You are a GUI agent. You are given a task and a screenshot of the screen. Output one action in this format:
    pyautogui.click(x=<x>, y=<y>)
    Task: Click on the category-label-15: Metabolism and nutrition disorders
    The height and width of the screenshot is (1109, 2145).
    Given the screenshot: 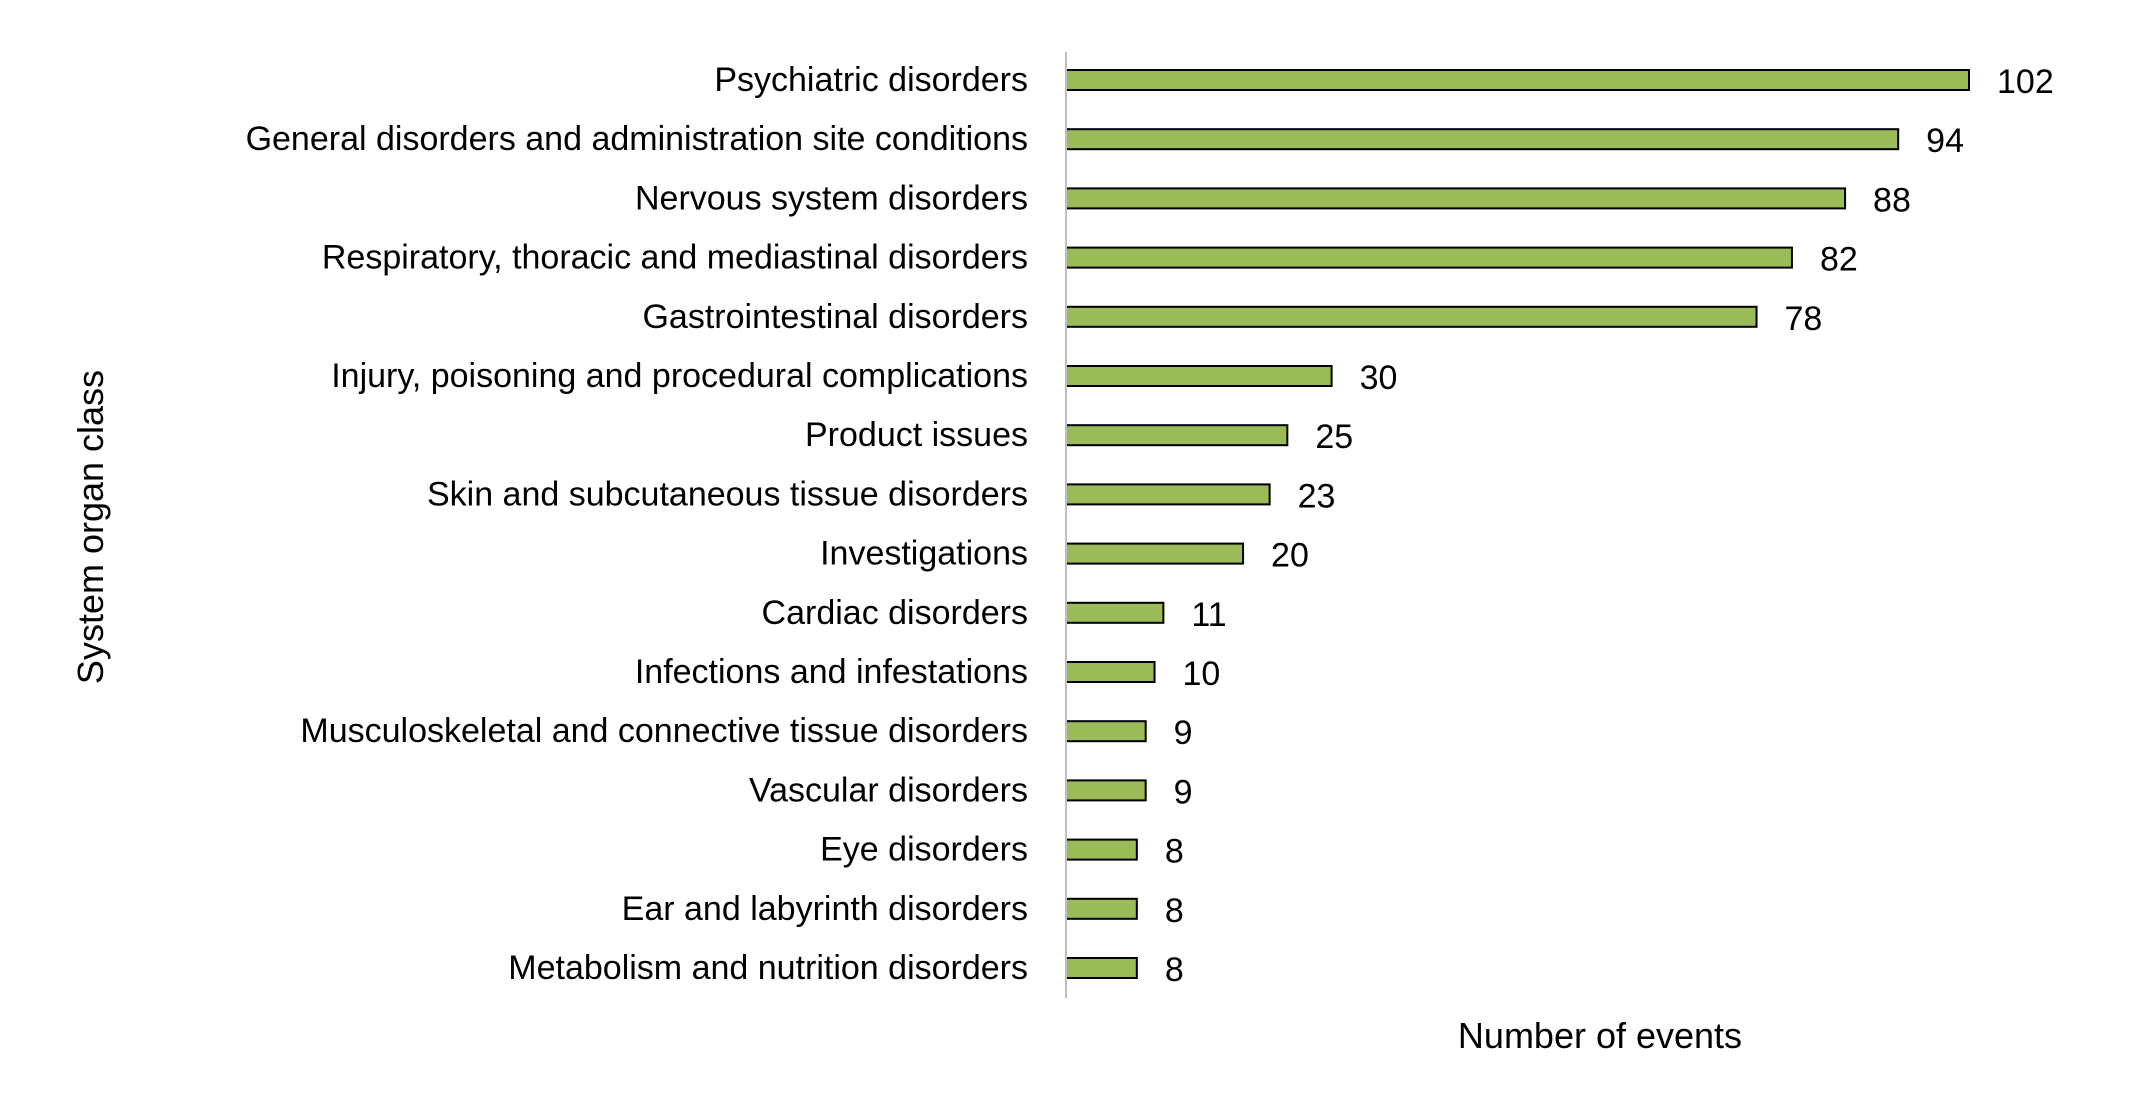 What is the action you would take?
    pyautogui.click(x=768, y=968)
    